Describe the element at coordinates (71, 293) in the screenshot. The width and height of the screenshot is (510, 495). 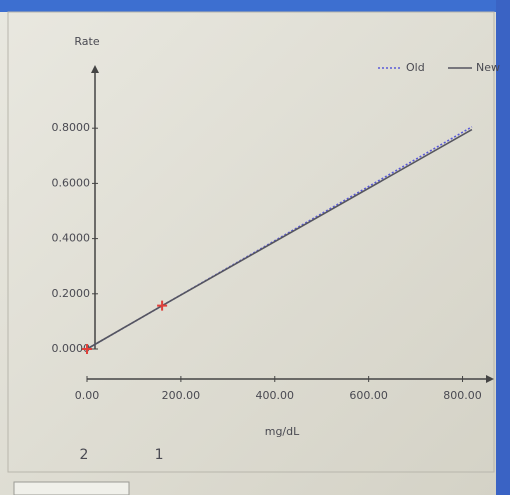
I see `y-tick-label: 0.2000` at that location.